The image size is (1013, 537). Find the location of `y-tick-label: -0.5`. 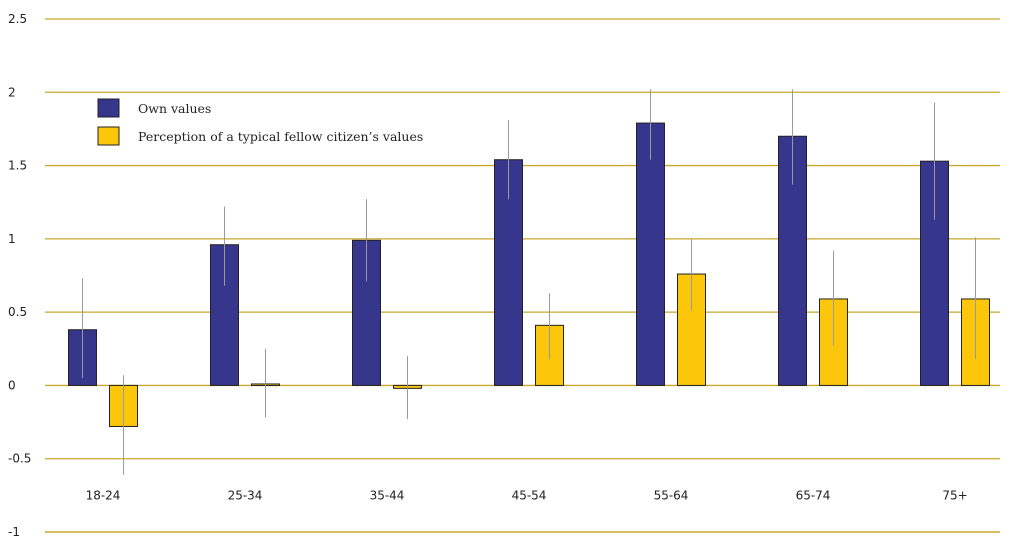

y-tick-label: -0.5 is located at coordinates (19, 459).